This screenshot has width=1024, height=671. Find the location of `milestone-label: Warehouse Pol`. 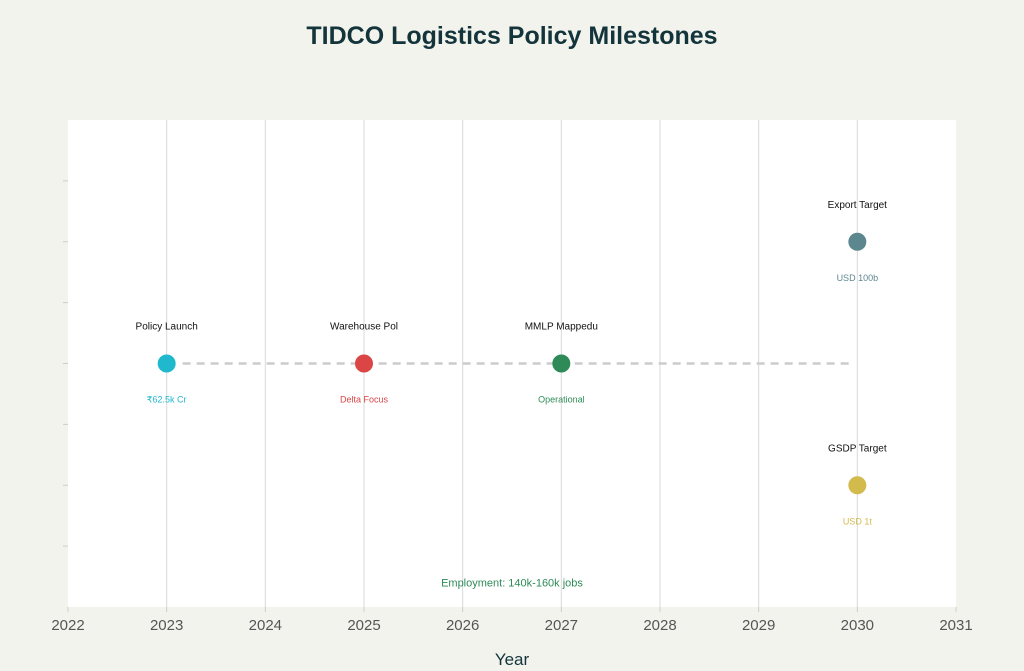

milestone-label: Warehouse Pol is located at coordinates (364, 327).